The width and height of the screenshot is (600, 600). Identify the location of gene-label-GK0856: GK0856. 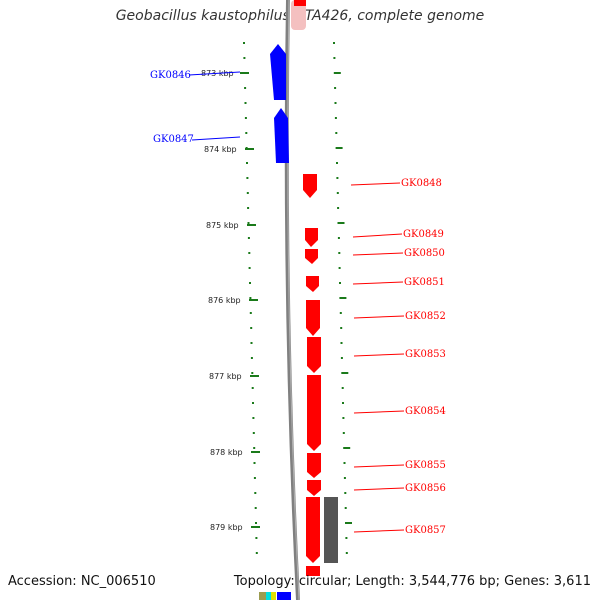
(425, 488).